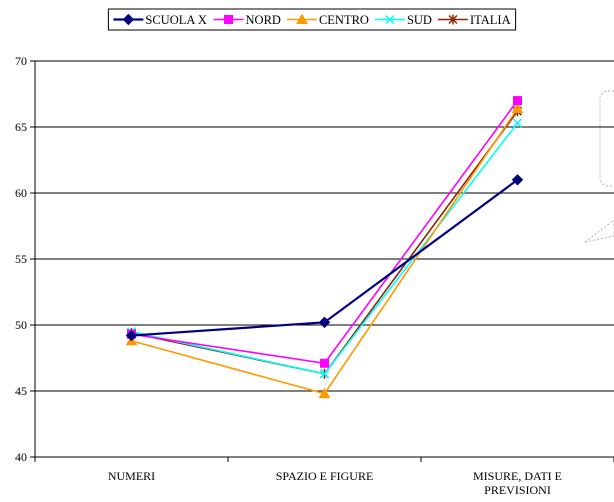 The height and width of the screenshot is (502, 614). What do you see at coordinates (21, 193) in the screenshot?
I see `y-tick-label: 60` at bounding box center [21, 193].